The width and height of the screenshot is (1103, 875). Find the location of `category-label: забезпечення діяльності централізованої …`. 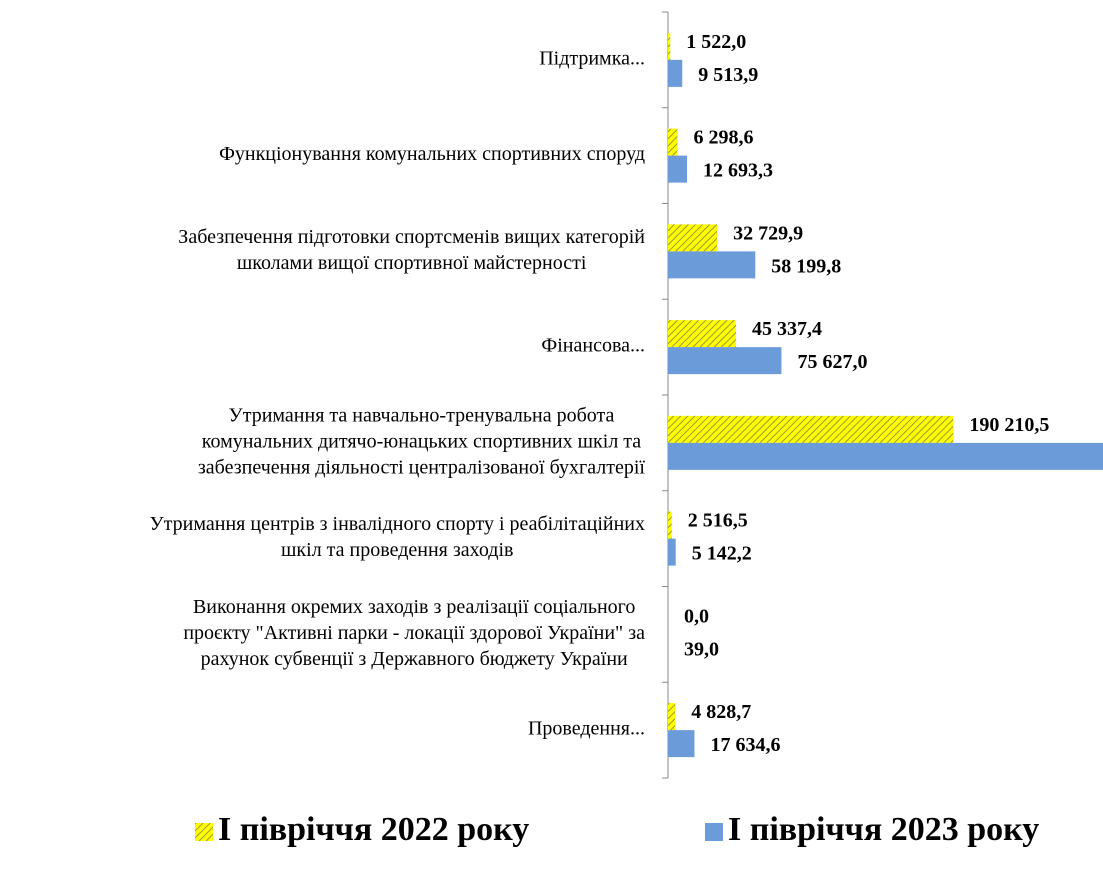

category-label: забезпечення діяльності централізованої … is located at coordinates (422, 467).